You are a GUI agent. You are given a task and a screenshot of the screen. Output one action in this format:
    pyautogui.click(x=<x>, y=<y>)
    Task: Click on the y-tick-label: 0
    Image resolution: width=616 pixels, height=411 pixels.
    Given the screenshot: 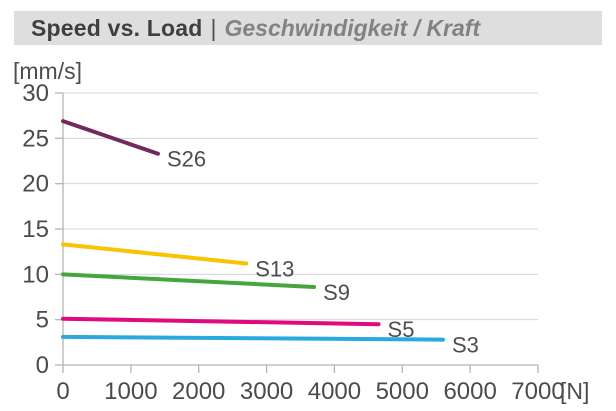 What is the action you would take?
    pyautogui.click(x=42, y=365)
    